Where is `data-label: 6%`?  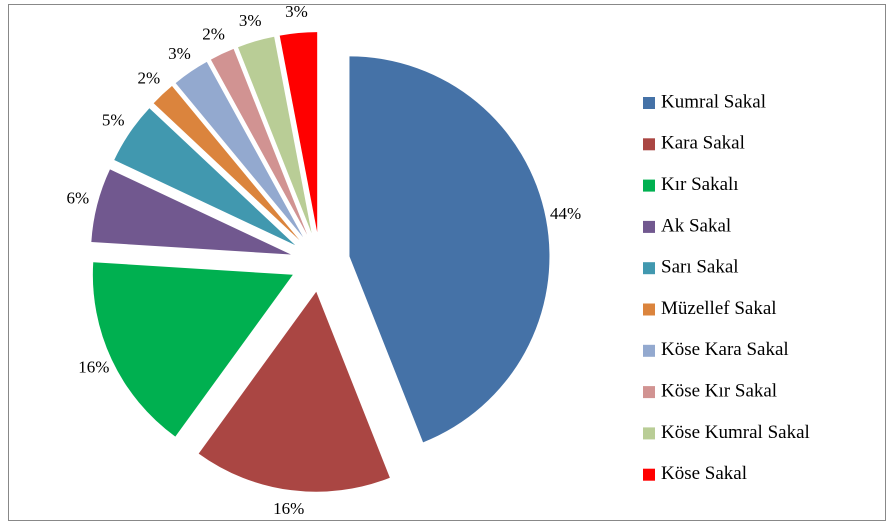
data-label: 6% is located at coordinates (78, 198).